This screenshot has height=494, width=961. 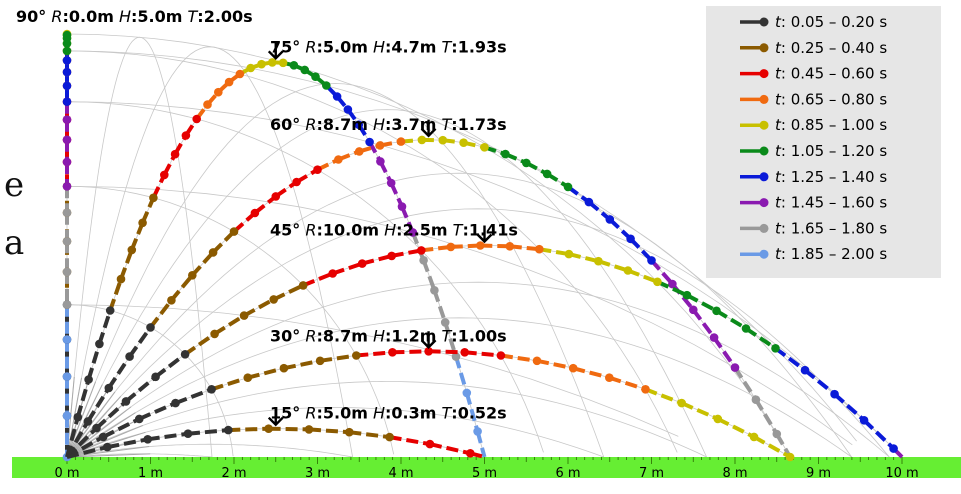 I want to click on angle-value: 60°, so click(x=285, y=124).